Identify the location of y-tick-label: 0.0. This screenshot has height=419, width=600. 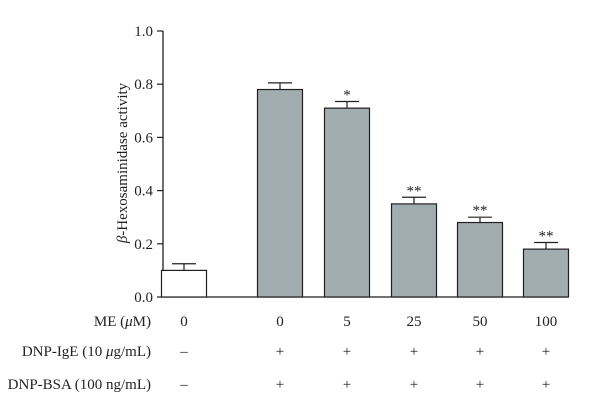
(143, 298).